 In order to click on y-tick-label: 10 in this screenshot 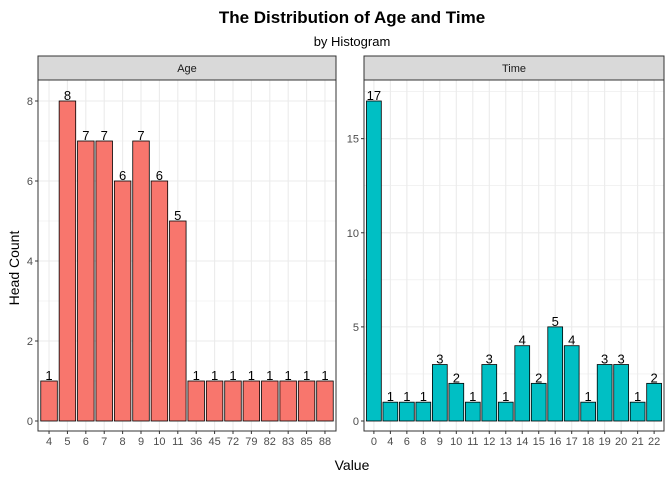, I will do `click(353, 234)`.